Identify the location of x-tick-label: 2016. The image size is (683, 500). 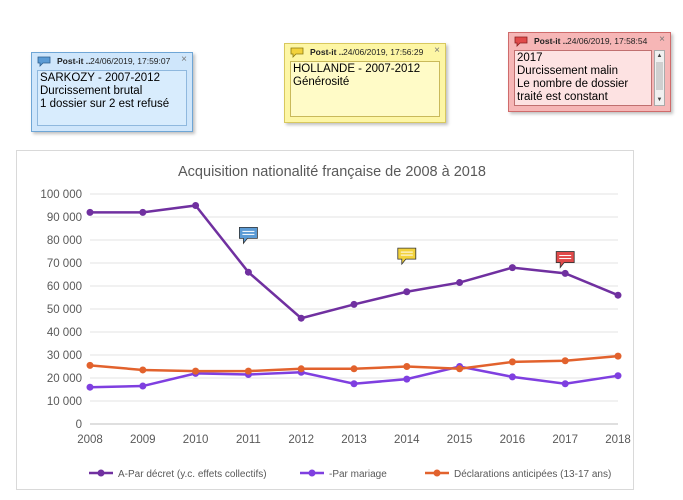
(513, 440).